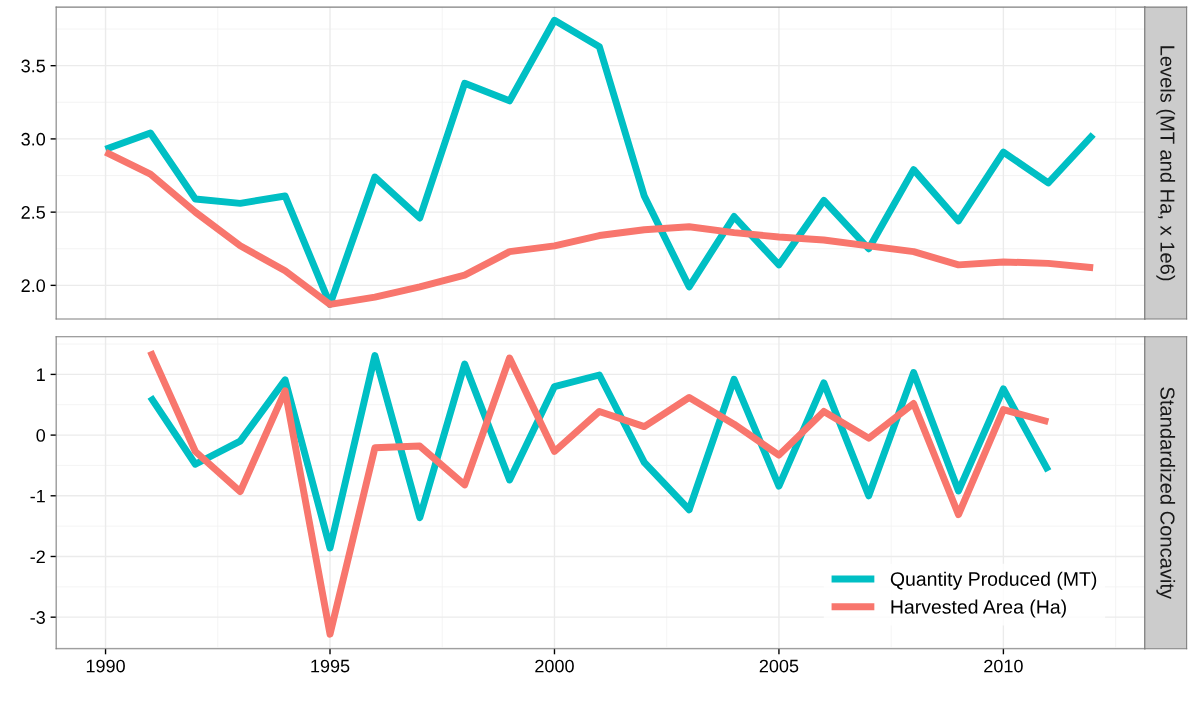  I want to click on y-axis-title: Levels (MT and Ha, x 1e6), so click(1166, 163).